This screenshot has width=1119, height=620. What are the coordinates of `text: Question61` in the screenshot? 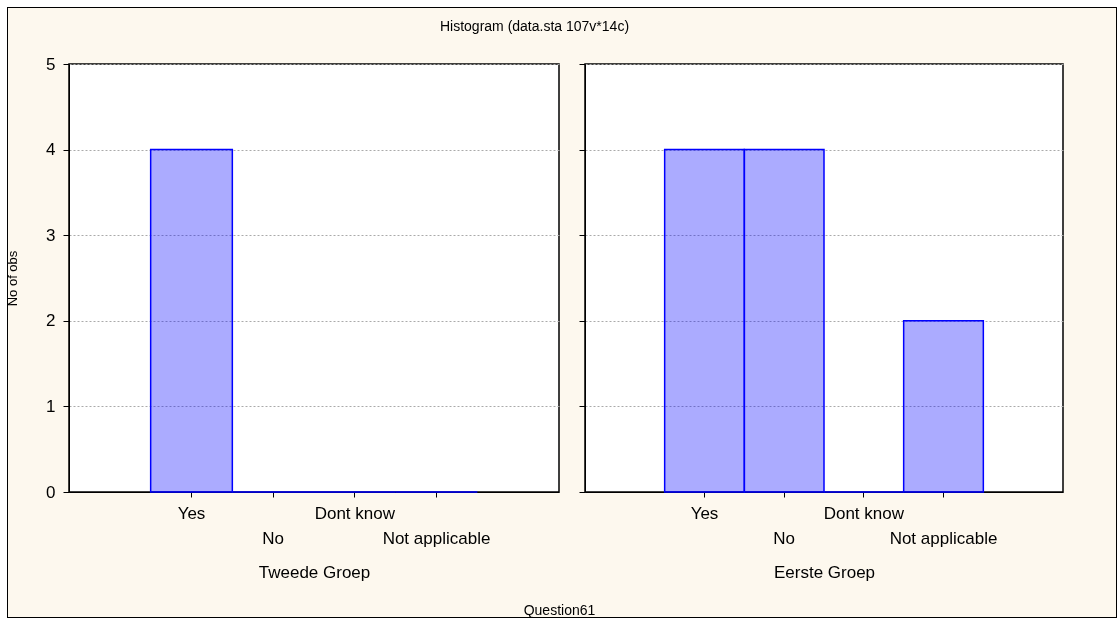 It's located at (559, 610).